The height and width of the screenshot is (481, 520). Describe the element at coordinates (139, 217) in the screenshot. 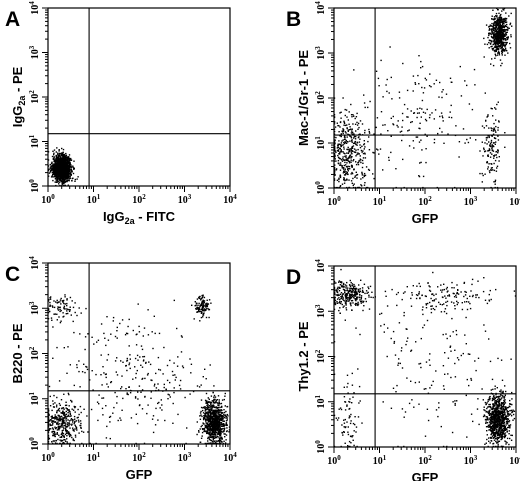

I see `x-axis-label: IgG2a - FITC` at that location.